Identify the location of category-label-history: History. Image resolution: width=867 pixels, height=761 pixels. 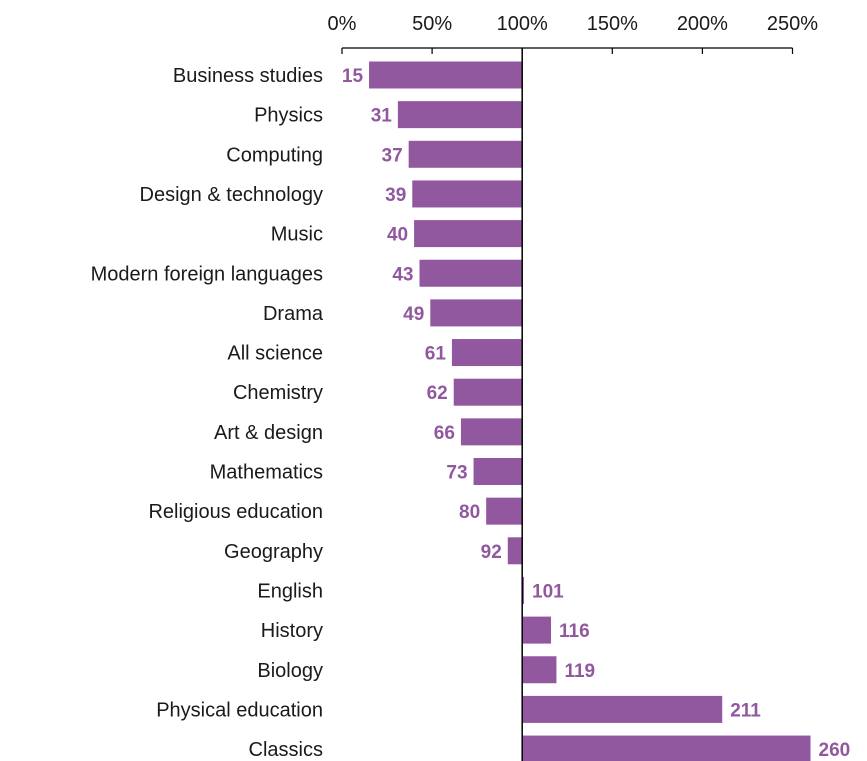
(292, 631).